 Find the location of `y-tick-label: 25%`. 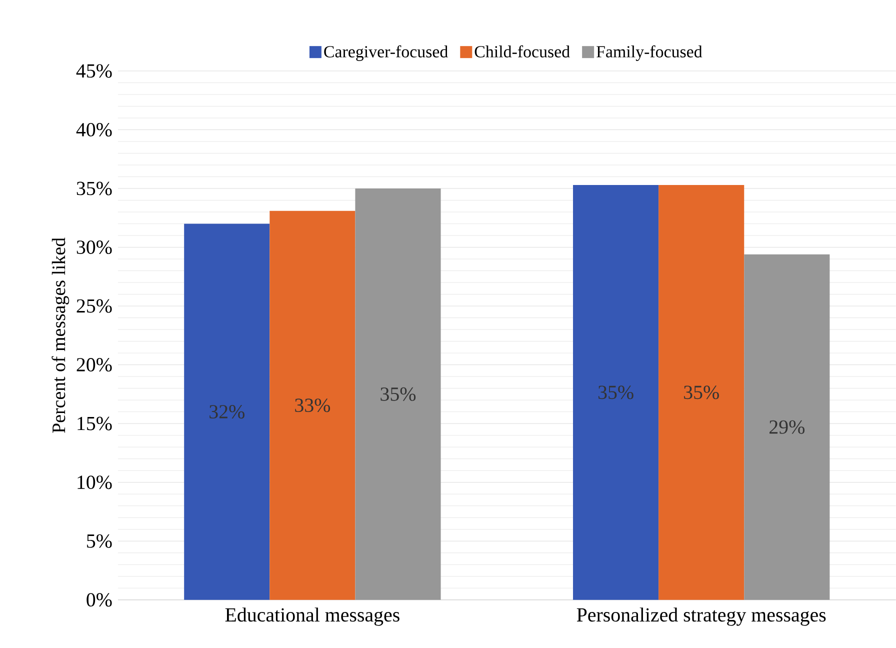

y-tick-label: 25% is located at coordinates (94, 306).